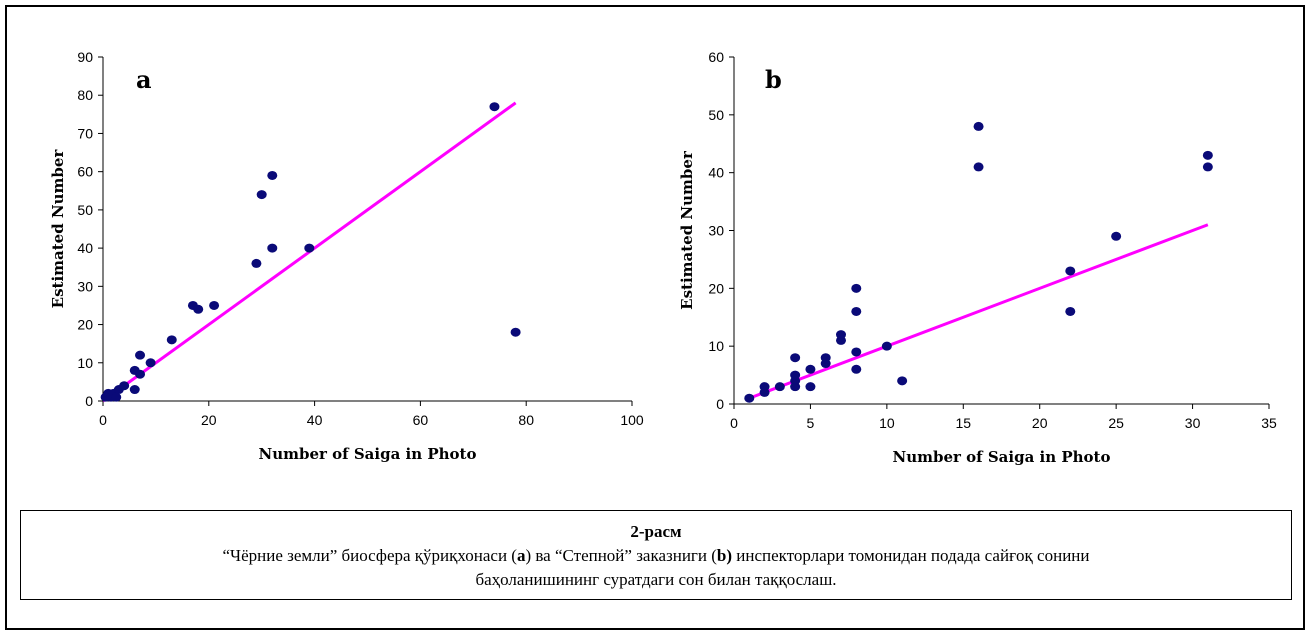  Describe the element at coordinates (621, 555) in the screenshot. I see `caption-text-2: ) ва “Степной” заказниги (` at that location.